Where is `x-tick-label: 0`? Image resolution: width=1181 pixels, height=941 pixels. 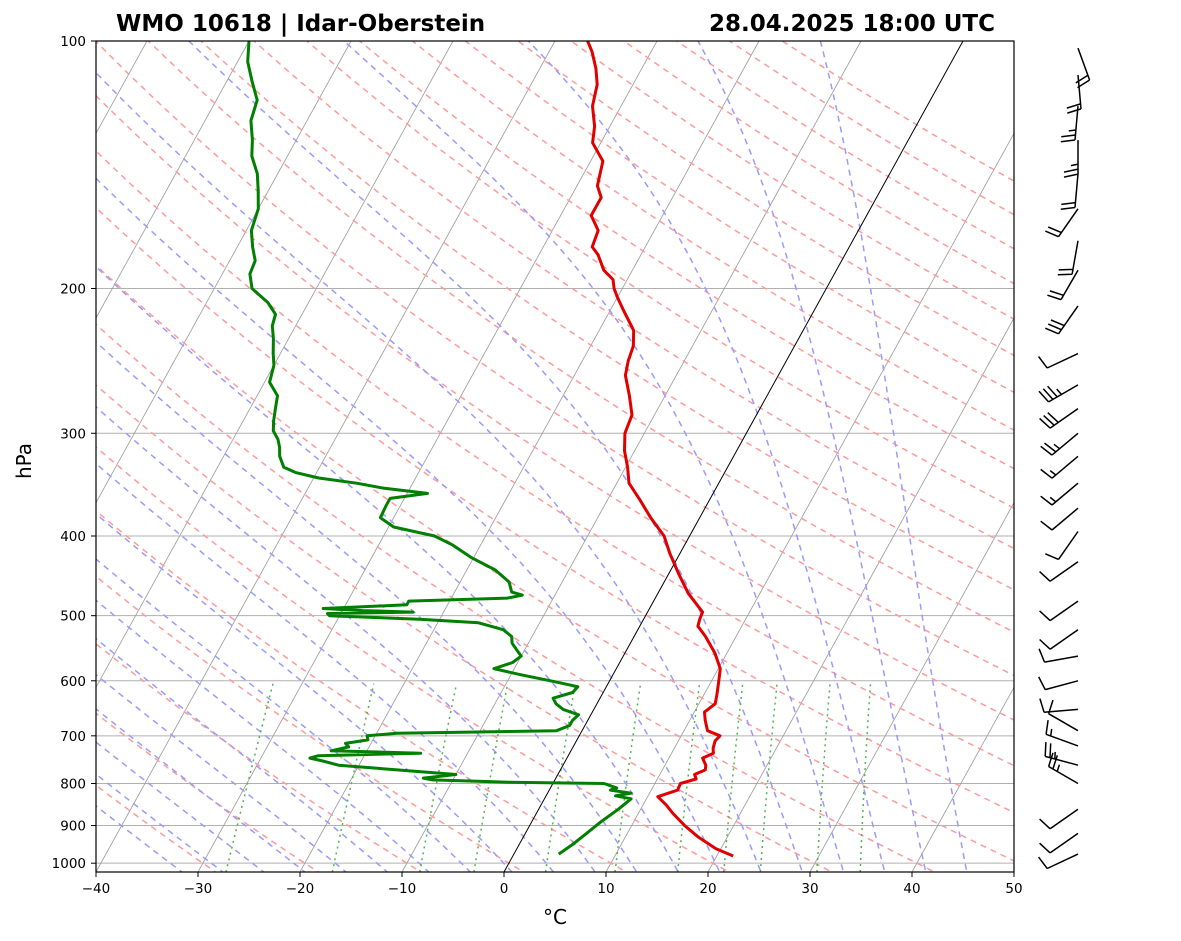 x-tick-label: 0 is located at coordinates (504, 889).